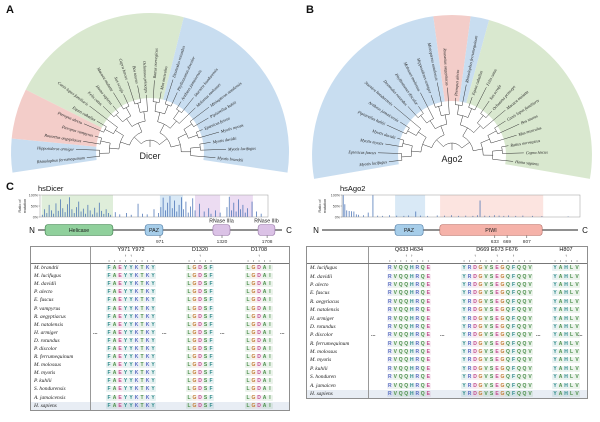 The height and width of the screenshot is (422, 600). Describe the element at coordinates (160, 405) in the screenshot. I see `alignment-row: H. sapiens F A E Y Y K T K Y L G D S F L G D A I` at that location.